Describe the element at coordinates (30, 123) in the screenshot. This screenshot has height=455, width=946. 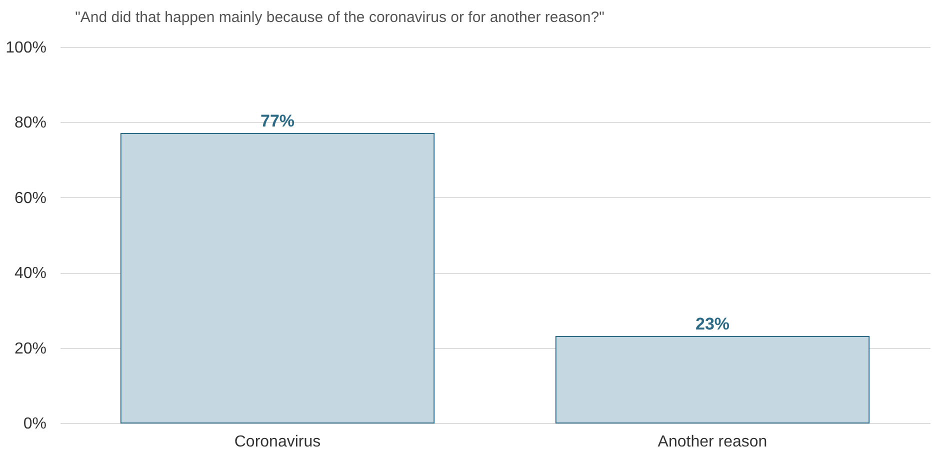
I see `y-tick-label: 80%` at that location.